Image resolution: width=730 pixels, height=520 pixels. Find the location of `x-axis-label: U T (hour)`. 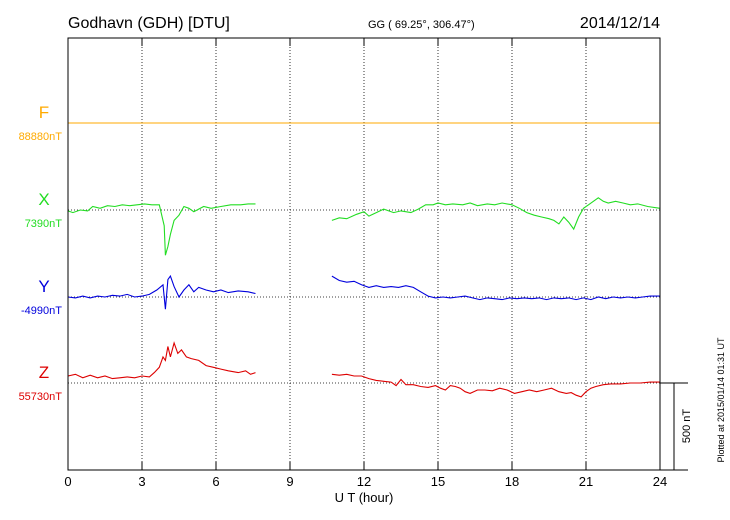

x-axis-label: U T (hour) is located at coordinates (364, 497).